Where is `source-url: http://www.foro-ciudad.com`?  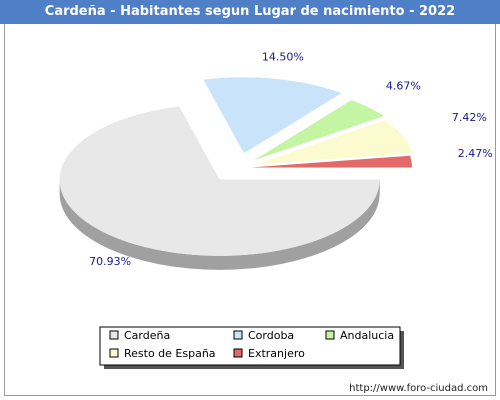 source-url: http://www.foro-ciudad.com is located at coordinates (418, 388).